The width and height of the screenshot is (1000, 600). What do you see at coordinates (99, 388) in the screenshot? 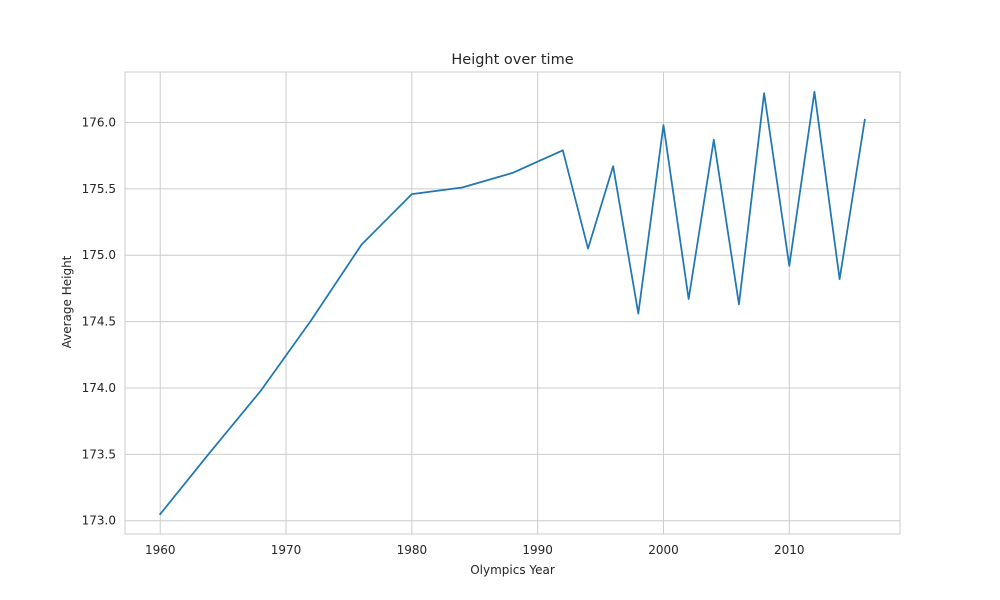
I see `y-tick-label: 174.0` at bounding box center [99, 388].